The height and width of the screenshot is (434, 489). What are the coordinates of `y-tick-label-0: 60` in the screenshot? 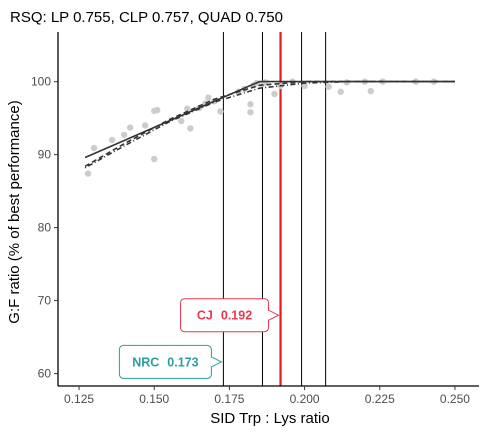 It's located at (45, 374).